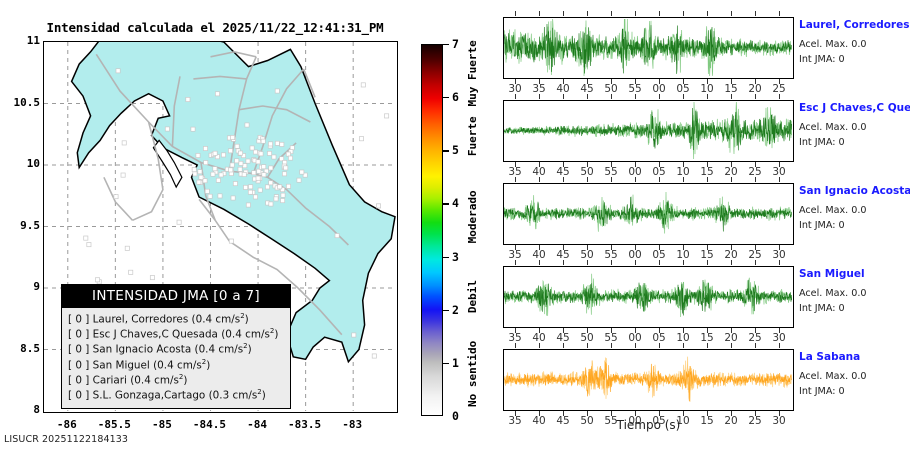 This screenshot has width=910, height=460. What do you see at coordinates (455, 416) in the screenshot?
I see `colorbar-tick-label: 0` at bounding box center [455, 416].